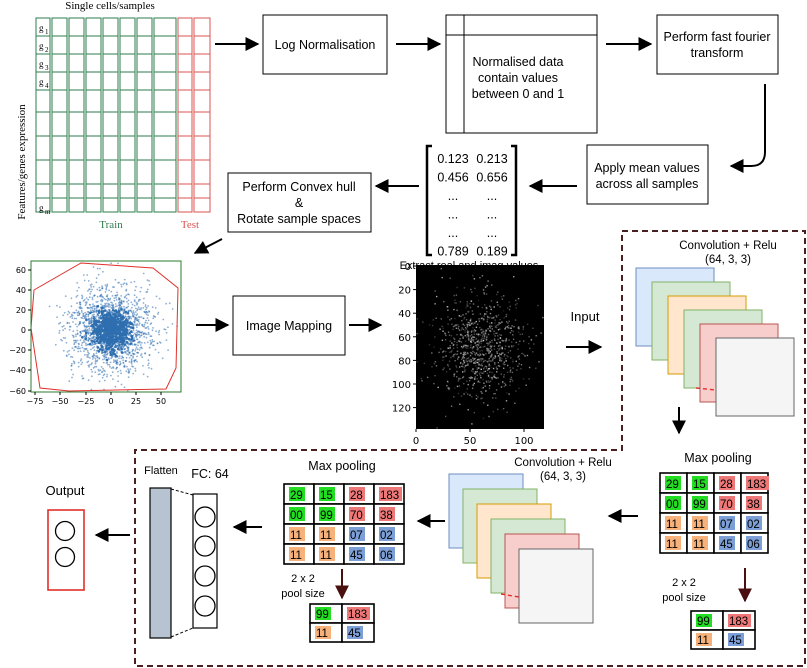  I want to click on pool-cell-value: 28, so click(356, 496).